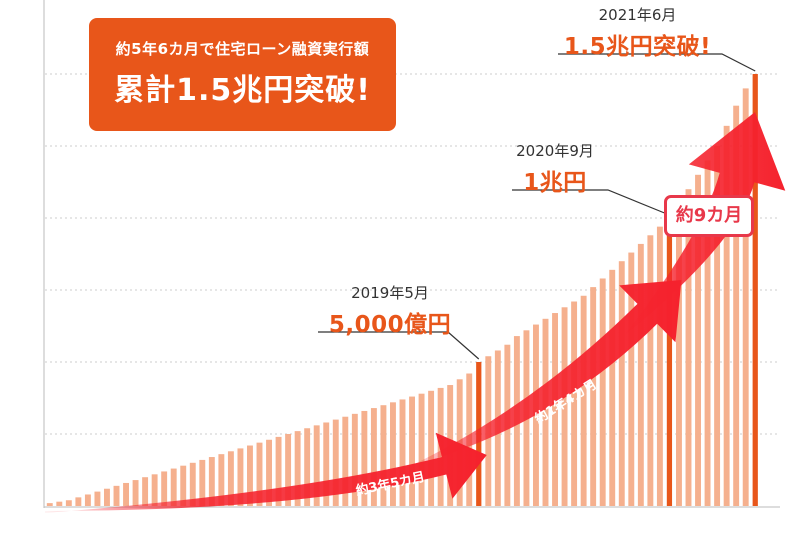  I want to click on headline-box: 約5年6カ月で住宅ローン融資実行額 累計1.5兆円突破!, so click(242, 74).